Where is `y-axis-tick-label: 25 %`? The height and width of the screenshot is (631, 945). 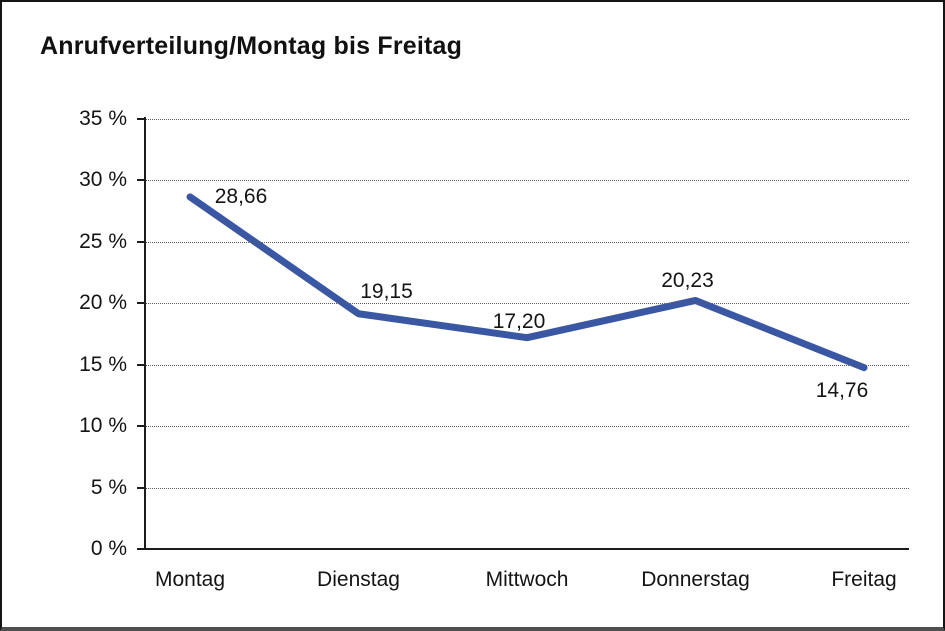 y-axis-tick-label: 25 % is located at coordinates (103, 241).